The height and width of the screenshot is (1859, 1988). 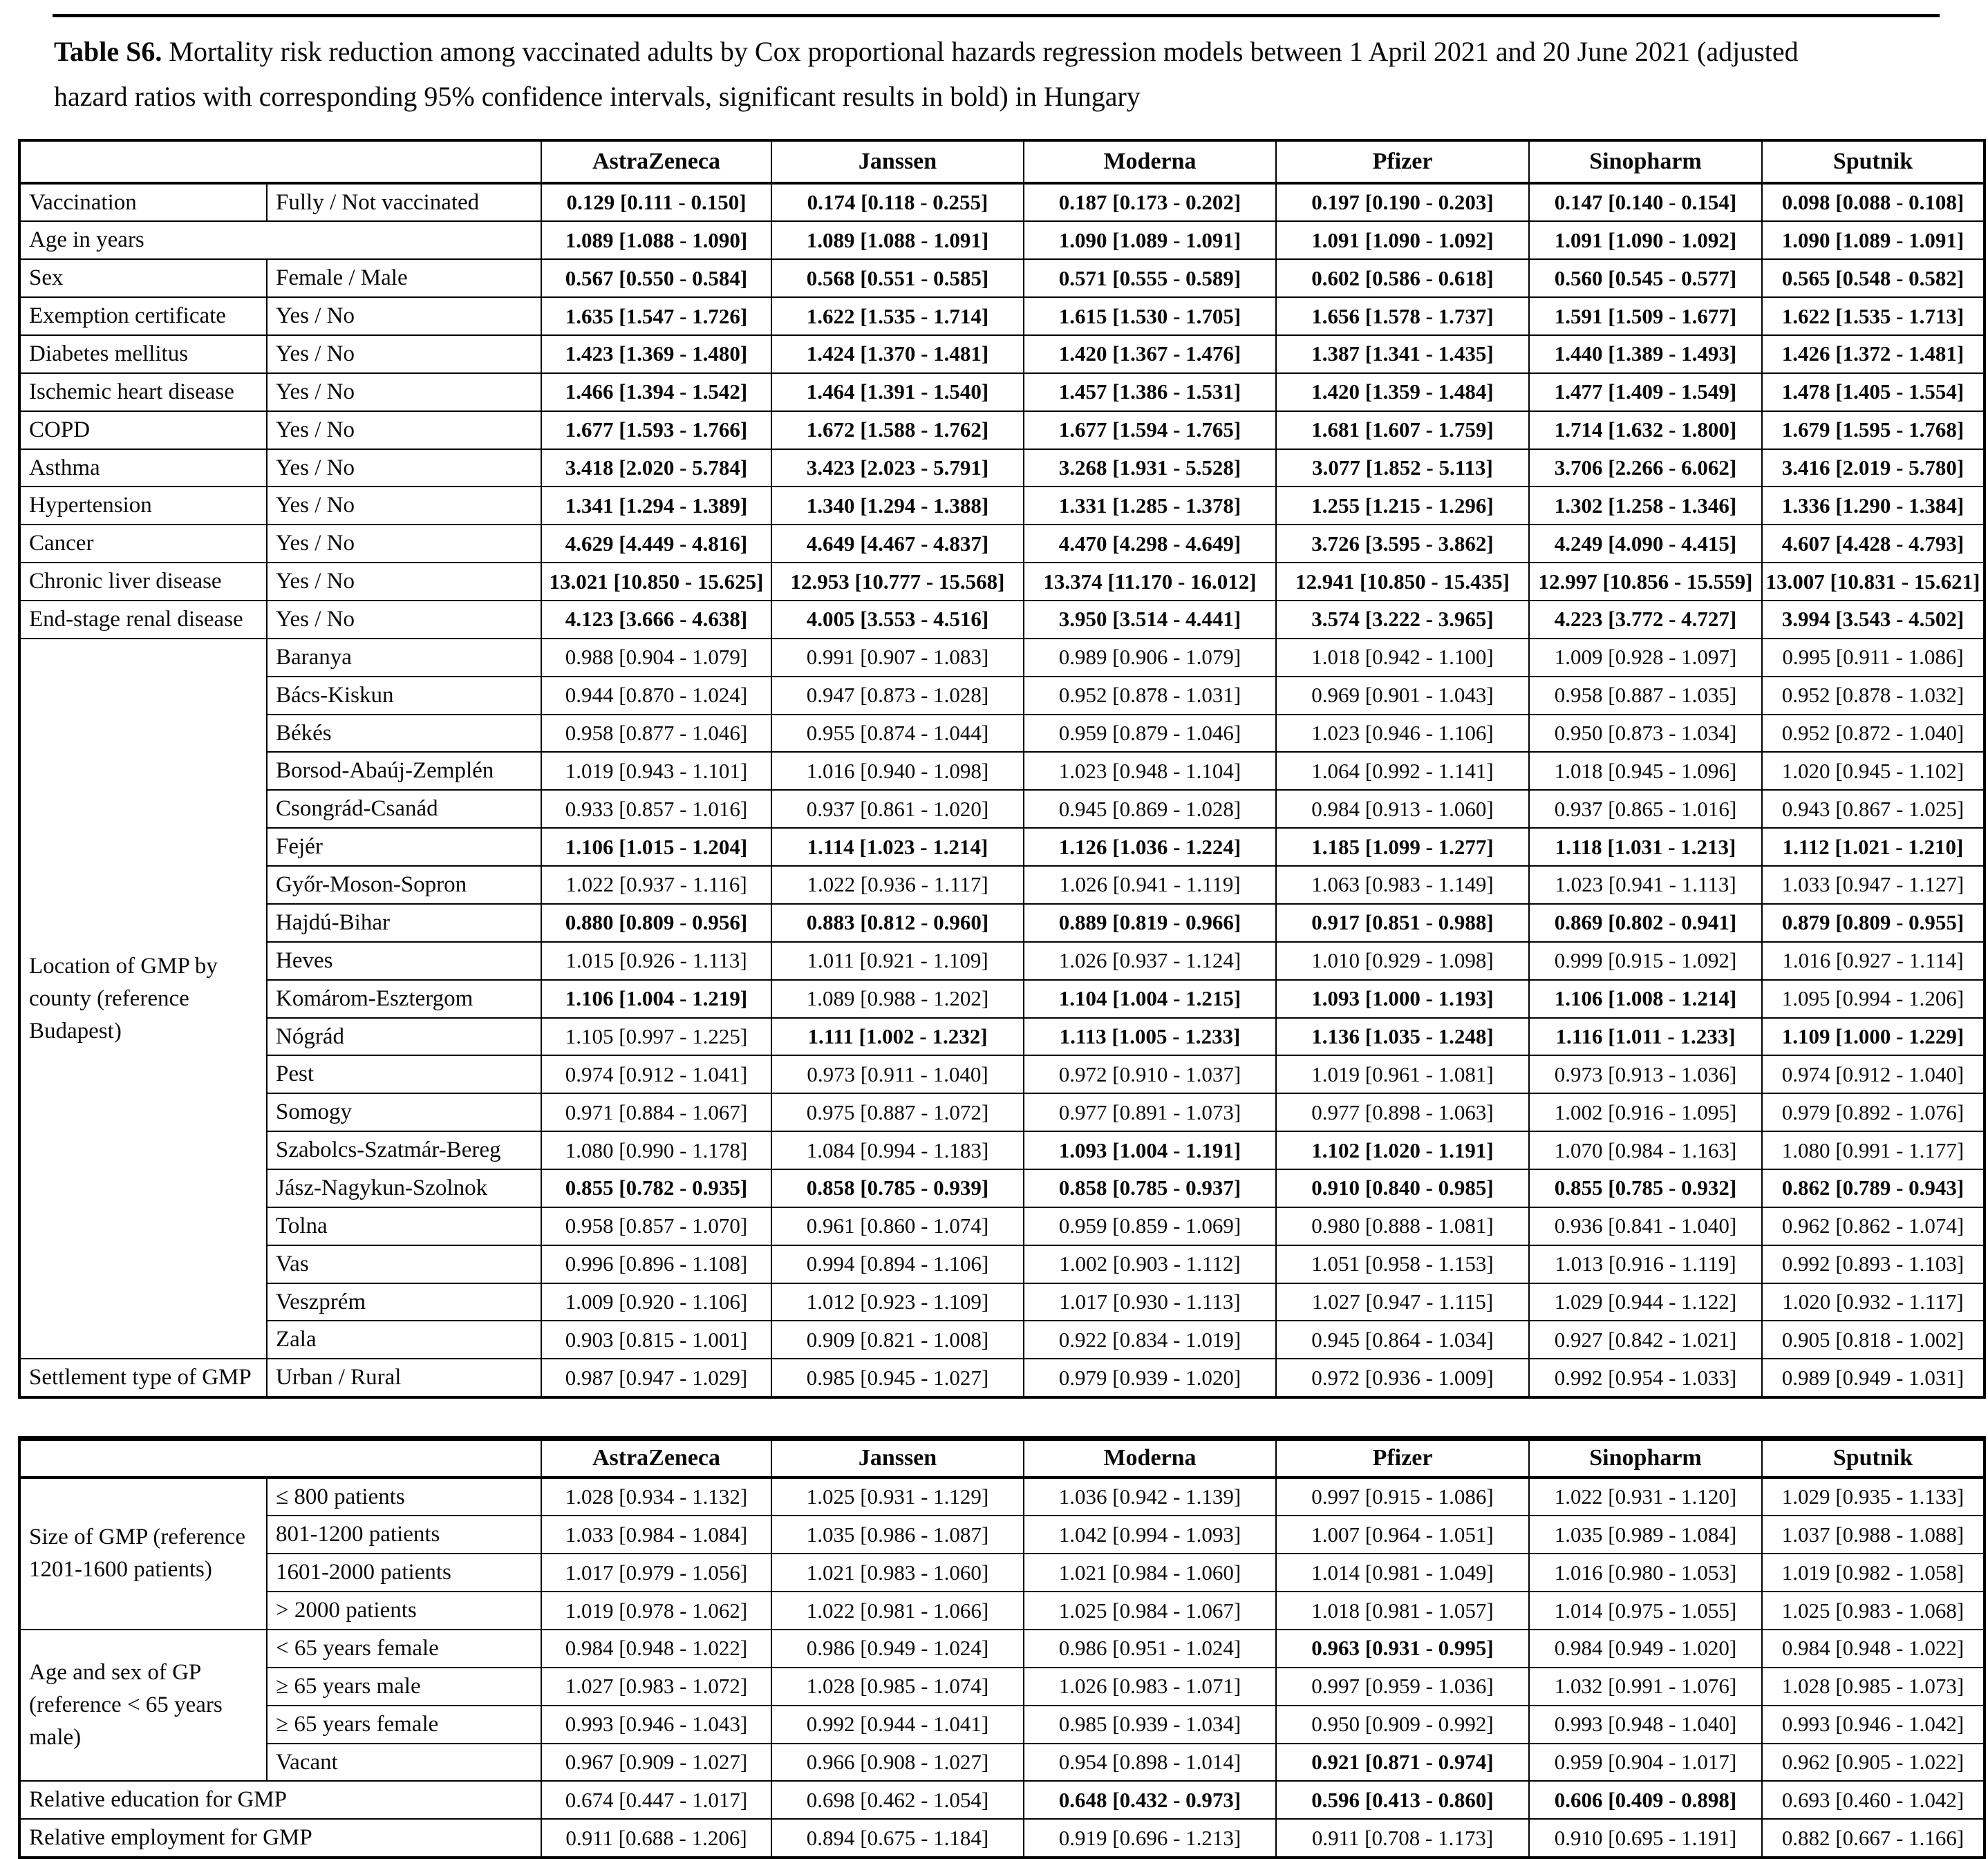 I want to click on hazard-ratio-cell: 0.994 [0.894 - 1.106], so click(x=897, y=1264).